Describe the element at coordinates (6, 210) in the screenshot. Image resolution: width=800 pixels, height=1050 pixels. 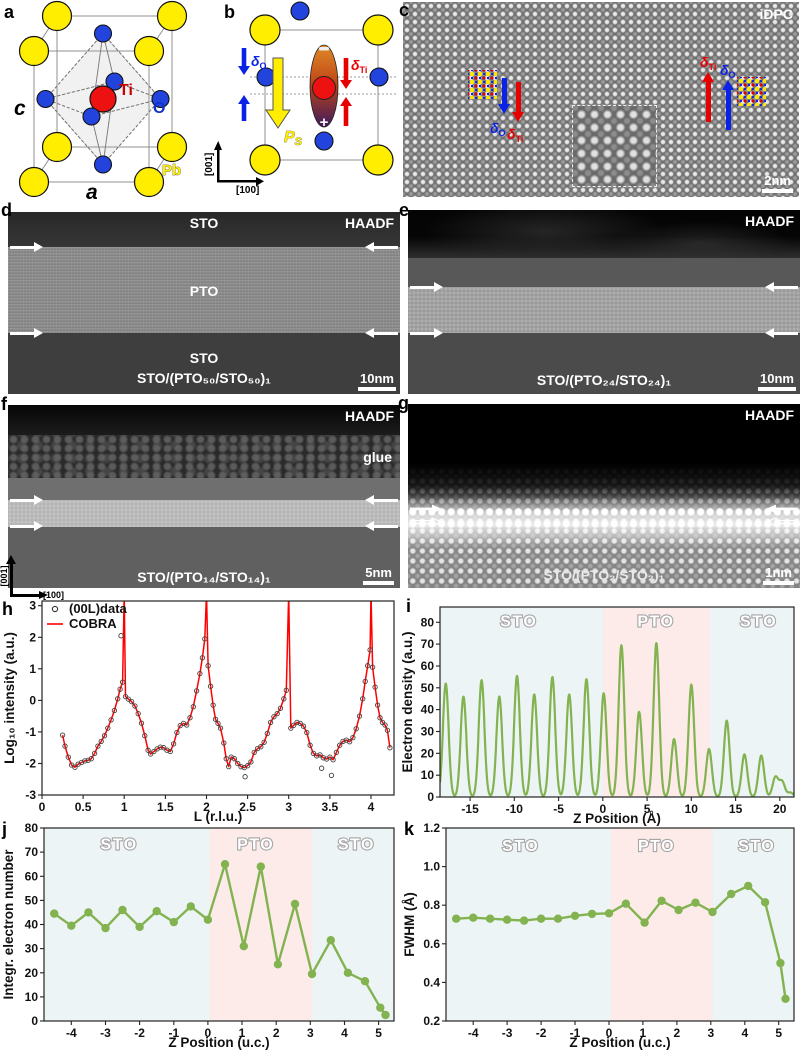
I see `panel-d-label: d` at that location.